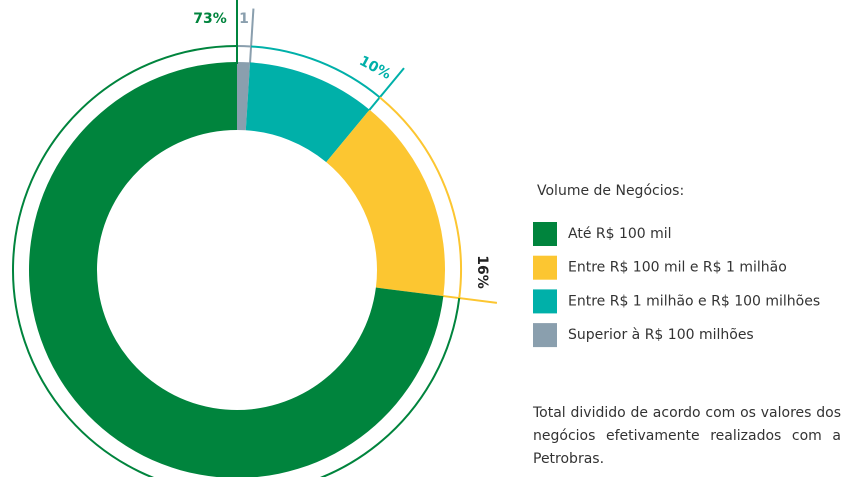 The width and height of the screenshot is (844, 477). Describe the element at coordinates (610, 191) in the screenshot. I see `legend-title: Volume de Negócios:` at that location.